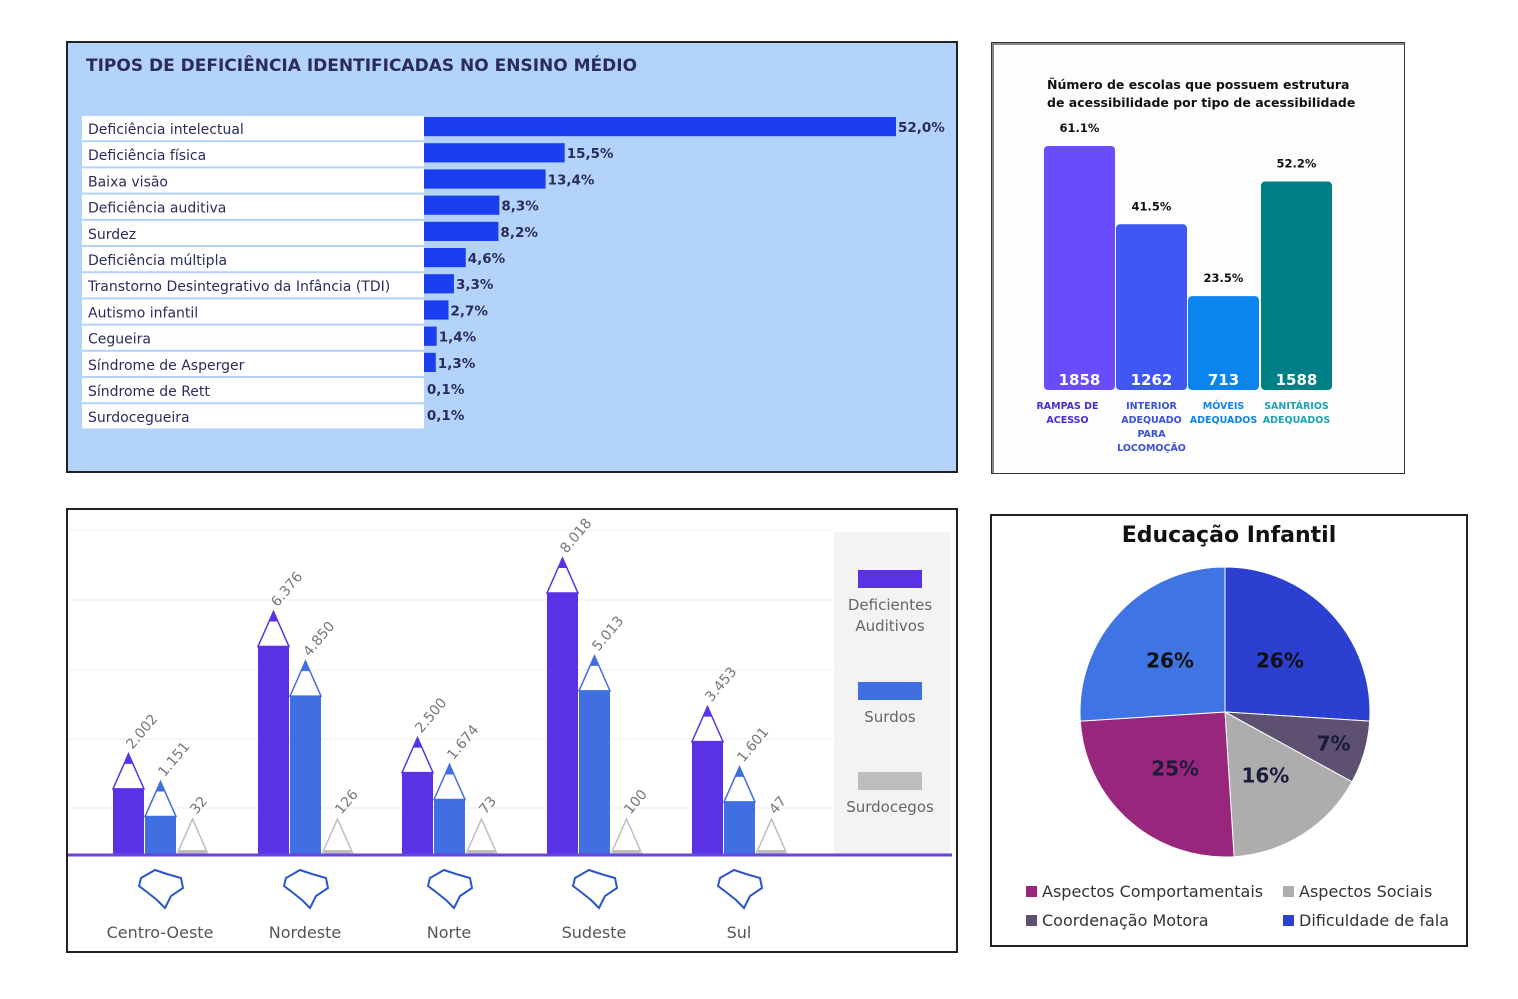 The height and width of the screenshot is (999, 1518). I want to click on category-label: Autismo infantil, so click(143, 313).